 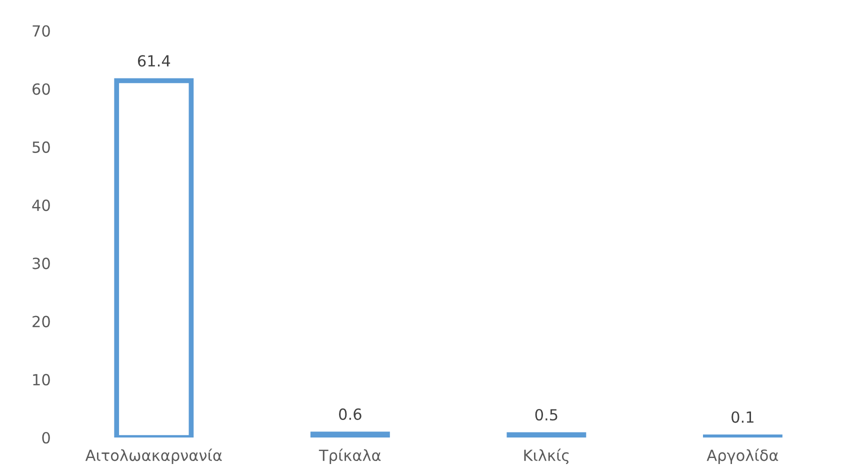 What do you see at coordinates (41, 206) in the screenshot?
I see `y-tick-label: 40` at bounding box center [41, 206].